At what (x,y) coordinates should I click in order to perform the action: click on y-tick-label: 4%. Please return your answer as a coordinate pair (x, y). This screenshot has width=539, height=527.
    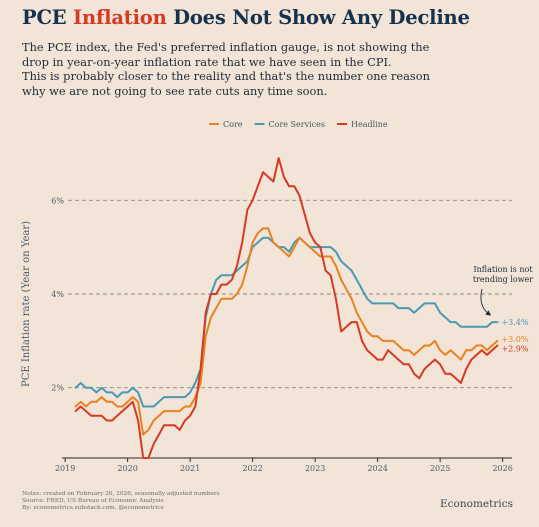
    Looking at the image, I should click on (57, 294).